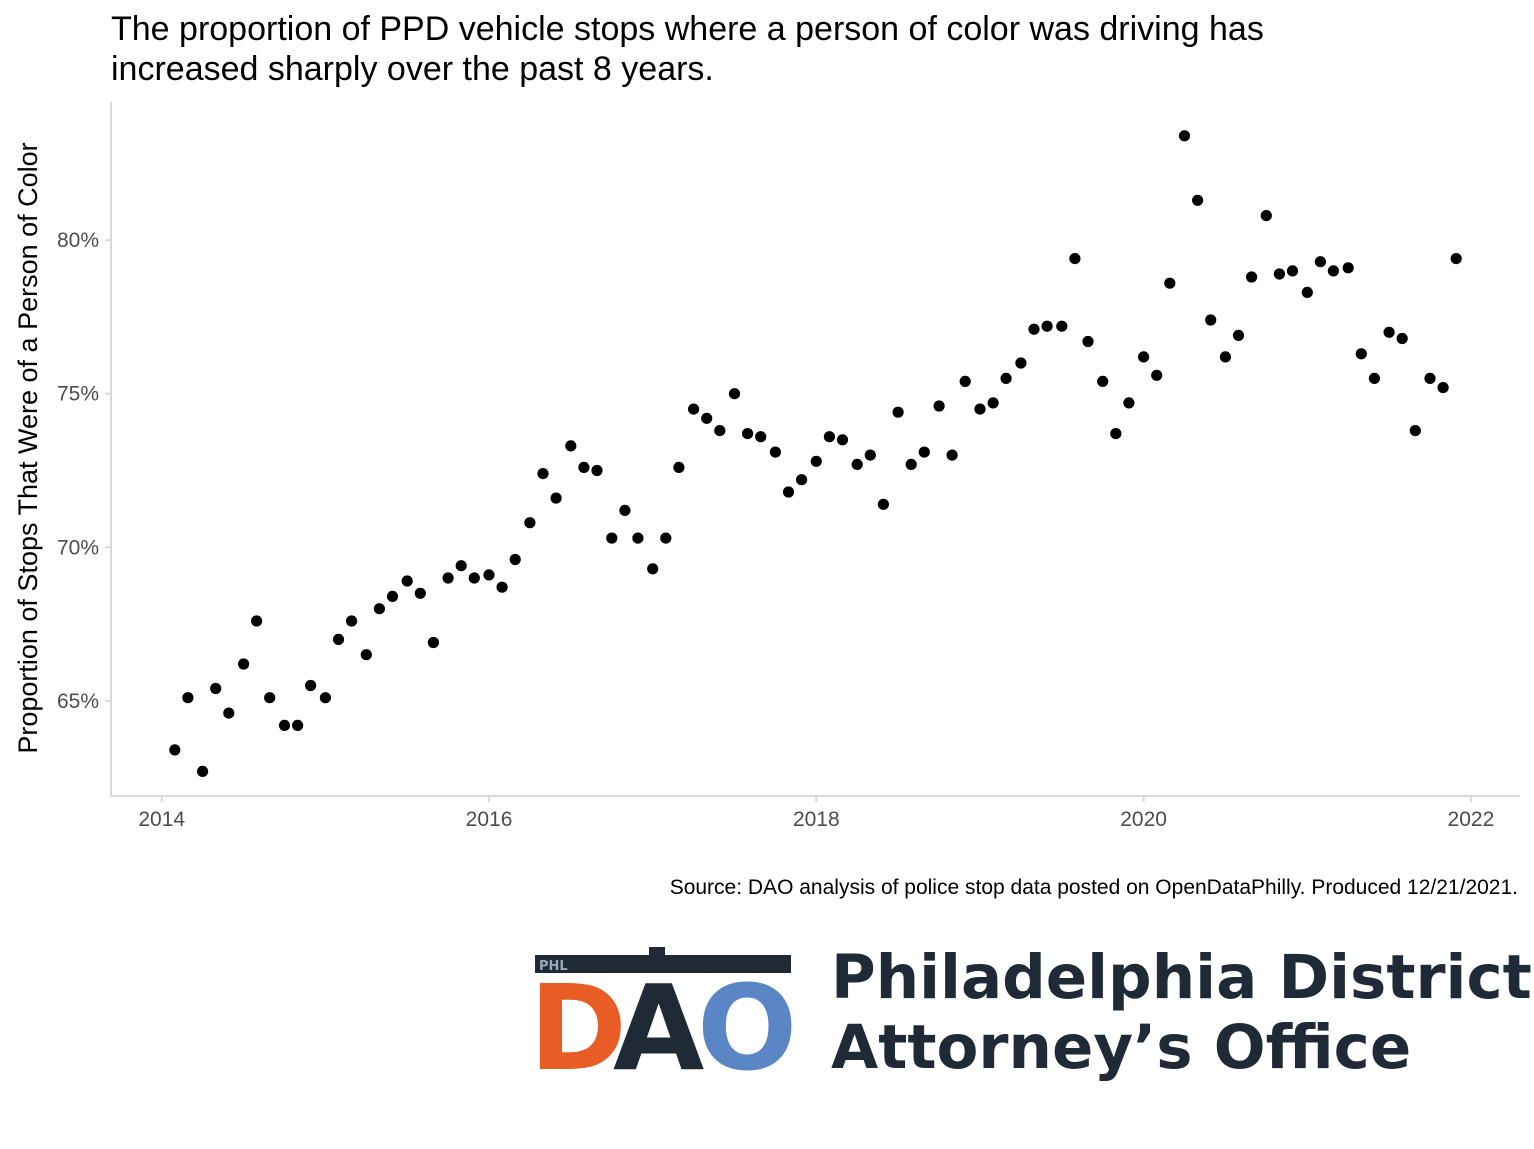 The height and width of the screenshot is (1149, 1534). What do you see at coordinates (657, 952) in the screenshot?
I see `logo-top-tab` at bounding box center [657, 952].